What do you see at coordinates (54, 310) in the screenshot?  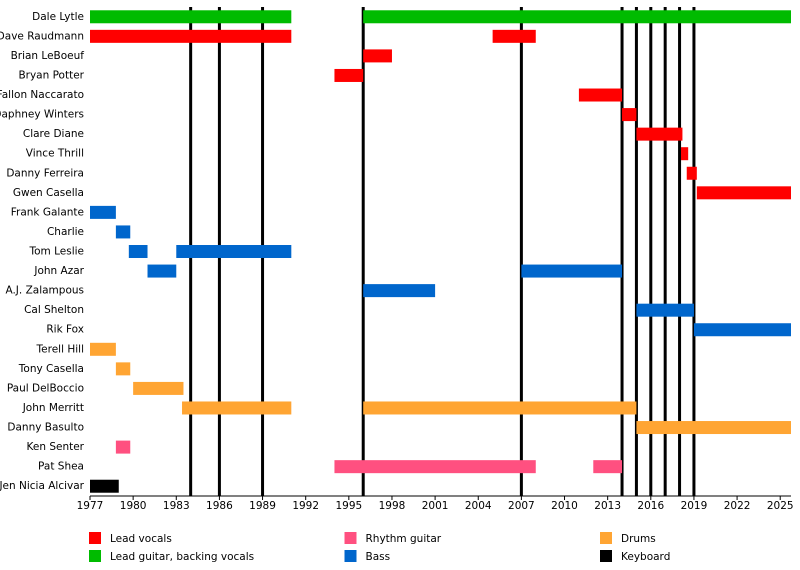 I see `member-name: Cal Shelton` at bounding box center [54, 310].